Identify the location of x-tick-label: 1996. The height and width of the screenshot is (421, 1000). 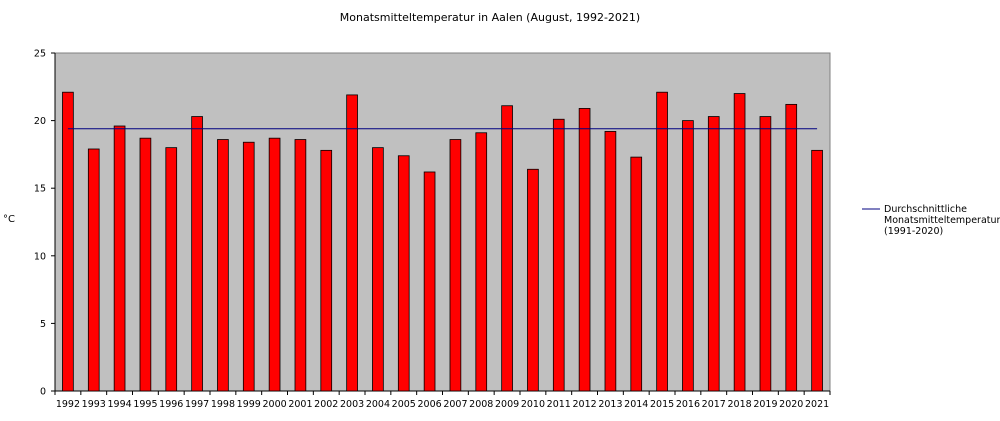
(171, 404).